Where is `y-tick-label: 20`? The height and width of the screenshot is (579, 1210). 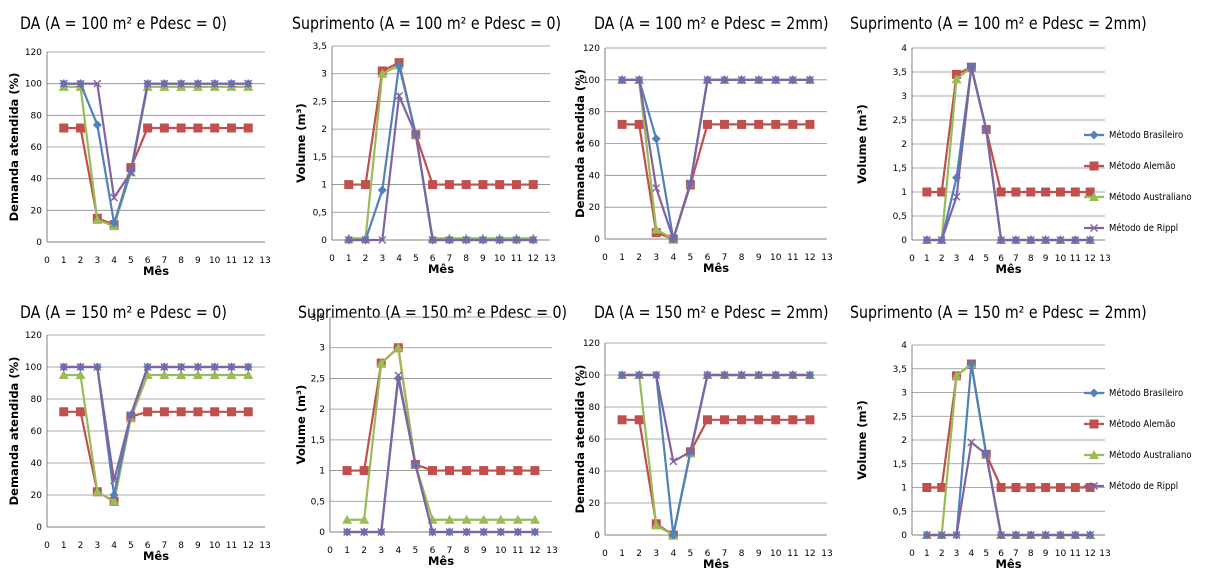
y-tick-label: 20 is located at coordinates (595, 504).